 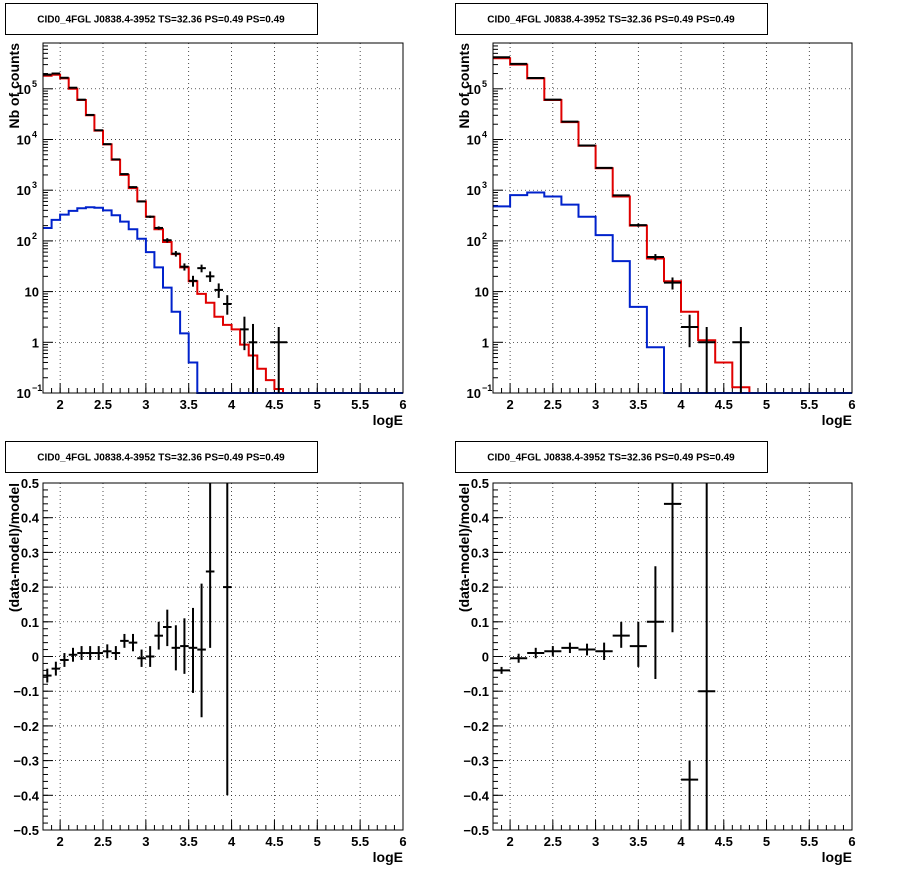 What do you see at coordinates (476, 691) in the screenshot?
I see `y-tick-label: −0.1` at bounding box center [476, 691].